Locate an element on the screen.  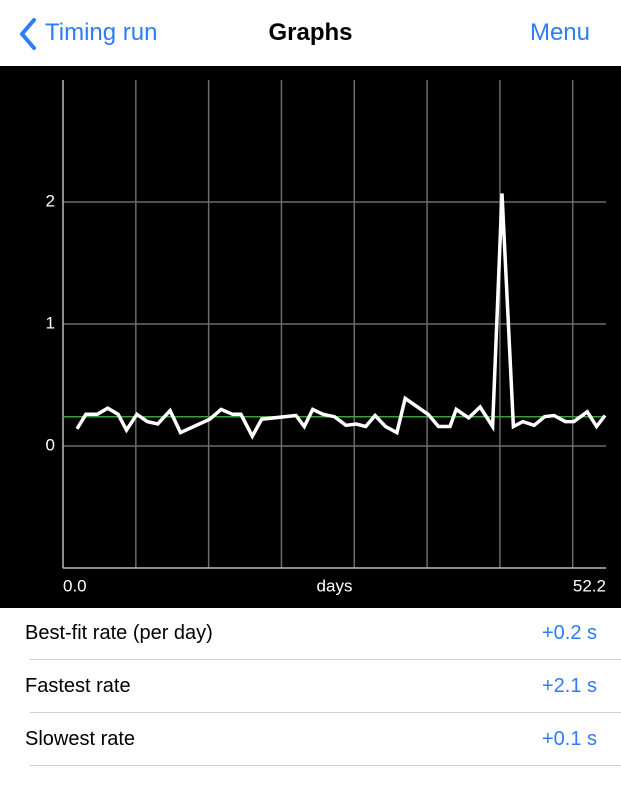
stat-value: +0.1 s is located at coordinates (569, 739).